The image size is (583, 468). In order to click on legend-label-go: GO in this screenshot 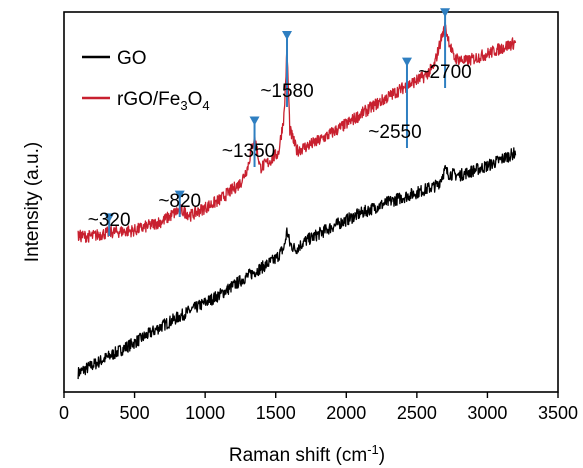, I will do `click(132, 58)`.